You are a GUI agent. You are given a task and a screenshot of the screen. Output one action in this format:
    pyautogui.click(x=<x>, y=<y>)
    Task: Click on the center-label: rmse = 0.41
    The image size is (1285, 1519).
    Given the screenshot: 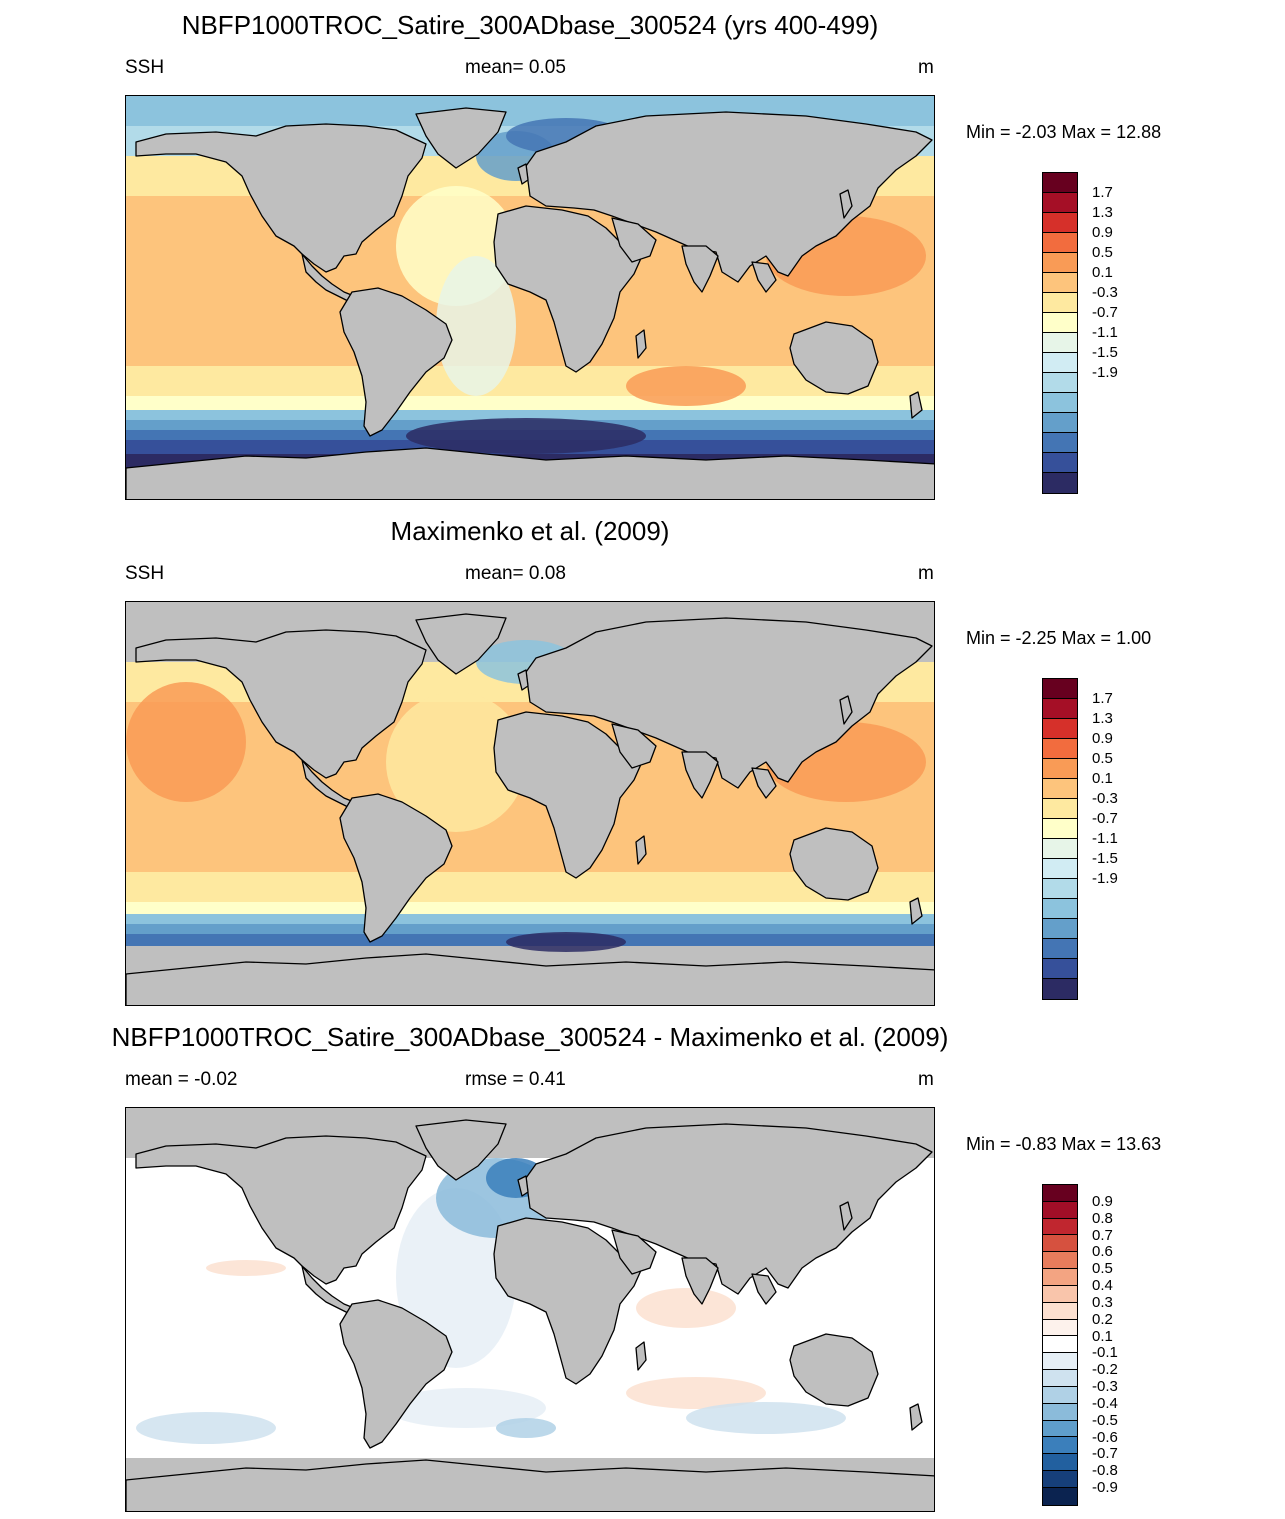 What is the action you would take?
    pyautogui.click(x=515, y=1079)
    